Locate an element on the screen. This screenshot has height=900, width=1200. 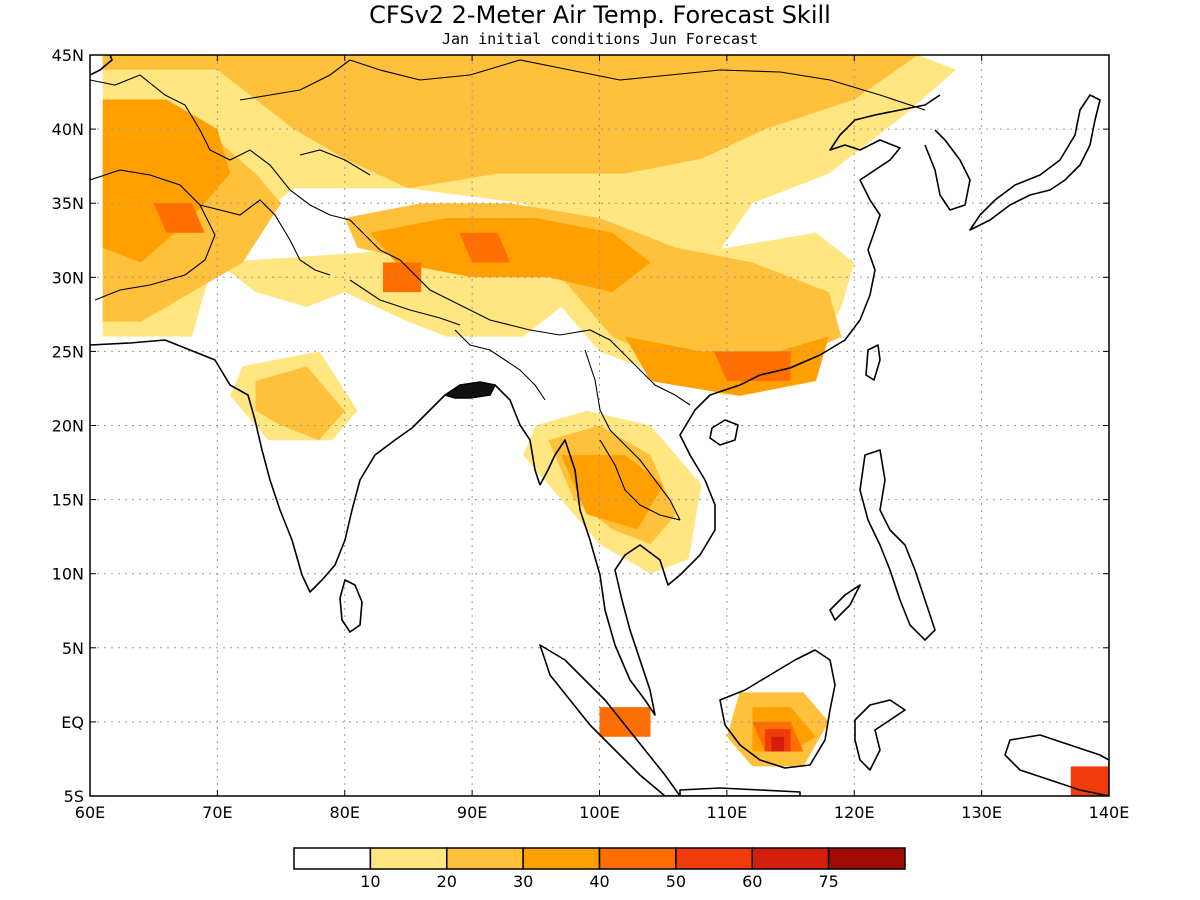
lon-tick-label: 100E is located at coordinates (599, 812).